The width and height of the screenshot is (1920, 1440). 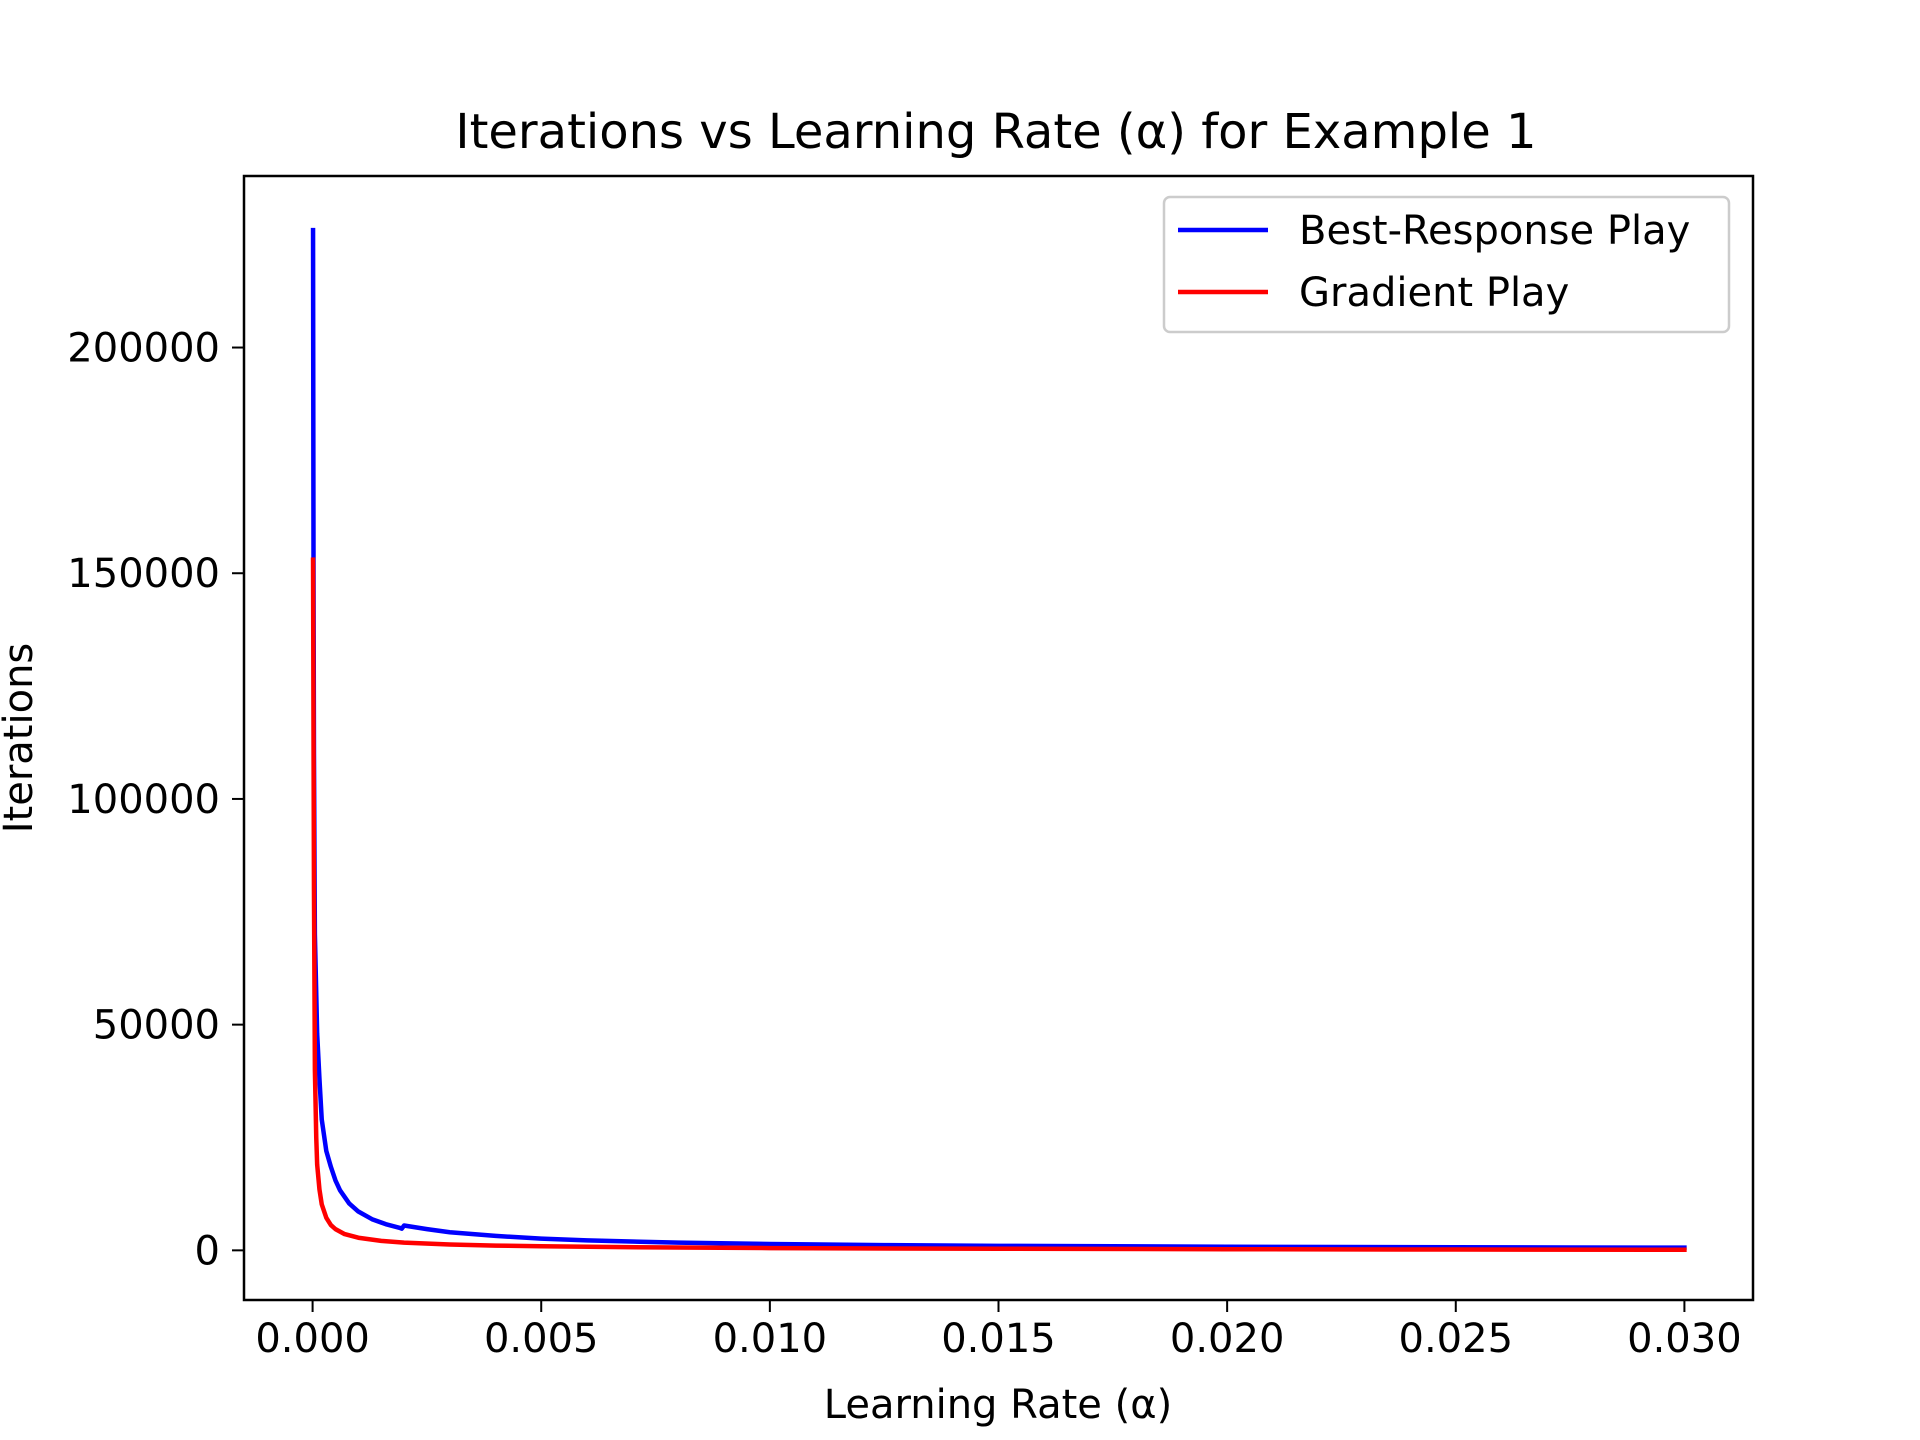 What do you see at coordinates (1227, 1339) in the screenshot?
I see `x-tick-label: 0.020` at bounding box center [1227, 1339].